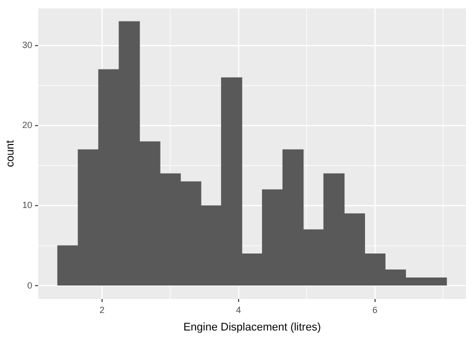 This screenshot has width=474, height=338. I want to click on x-tick-label: 6, so click(375, 309).